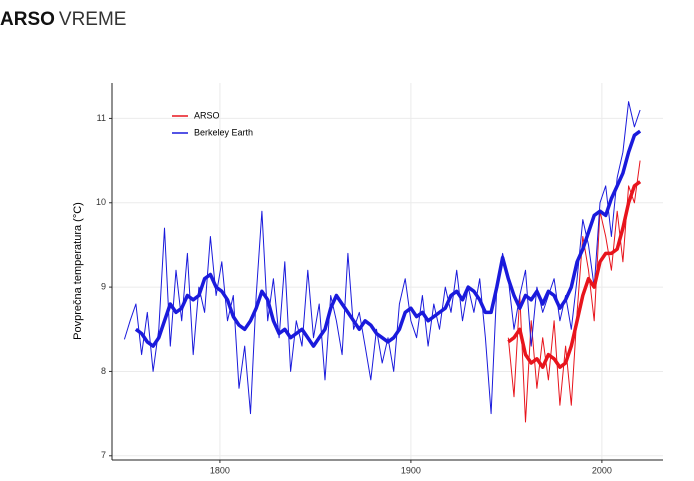  What do you see at coordinates (78, 271) in the screenshot?
I see `y-axis-label: Povprečna temperatura (°C)` at bounding box center [78, 271].